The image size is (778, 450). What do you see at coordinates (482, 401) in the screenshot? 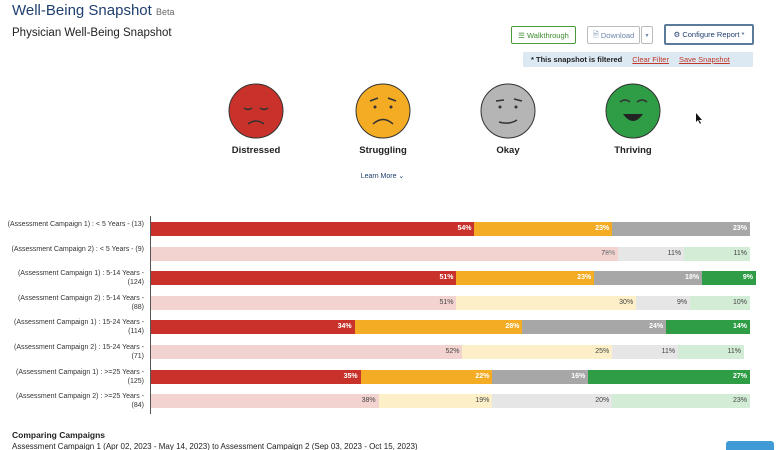
I see `data-label: 19%` at bounding box center [482, 401].